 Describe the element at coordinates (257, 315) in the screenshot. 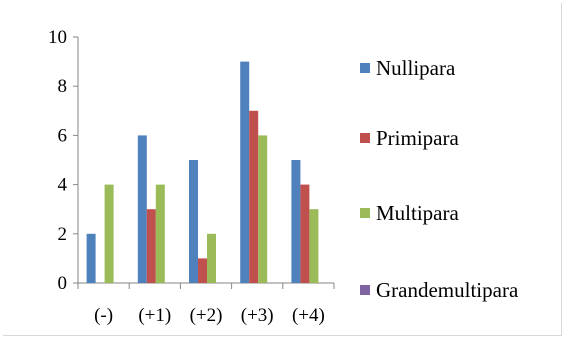

I see `x-tick-label: (+3)` at that location.